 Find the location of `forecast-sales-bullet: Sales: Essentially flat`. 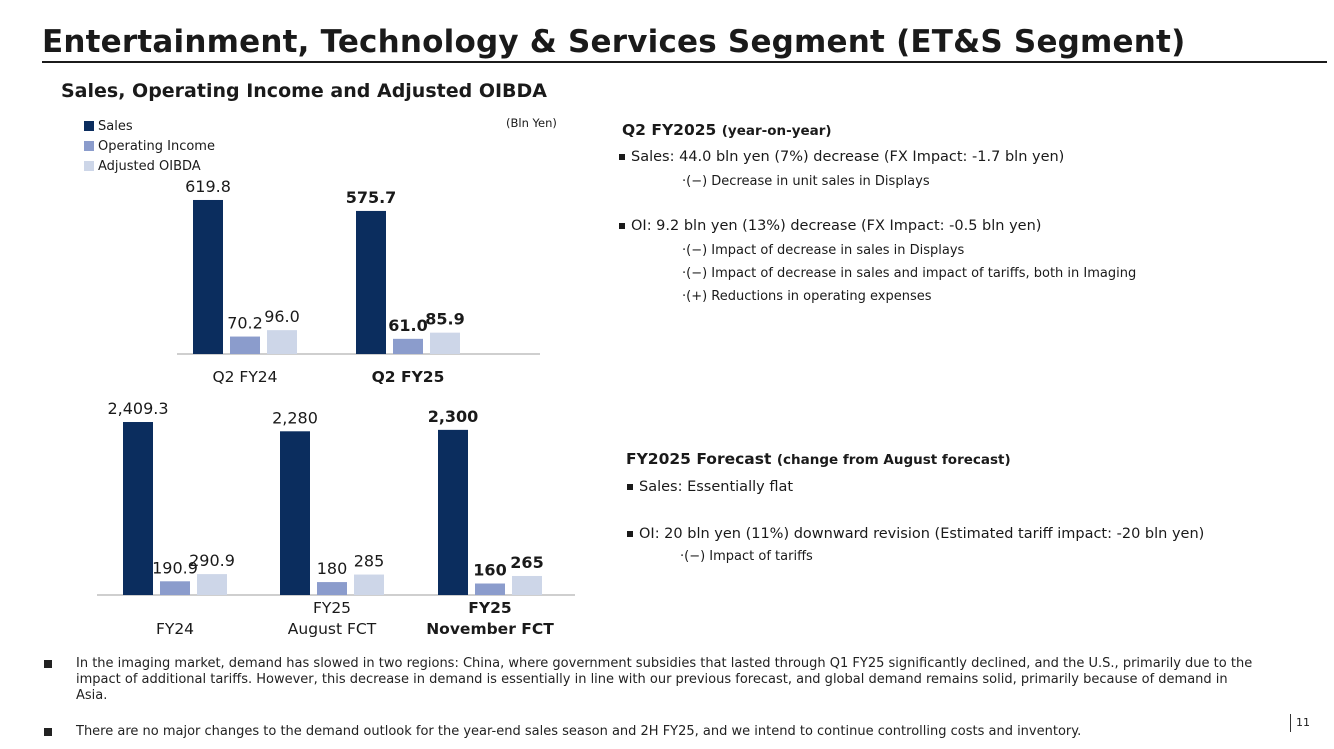

forecast-sales-bullet: Sales: Essentially flat is located at coordinates (710, 487).